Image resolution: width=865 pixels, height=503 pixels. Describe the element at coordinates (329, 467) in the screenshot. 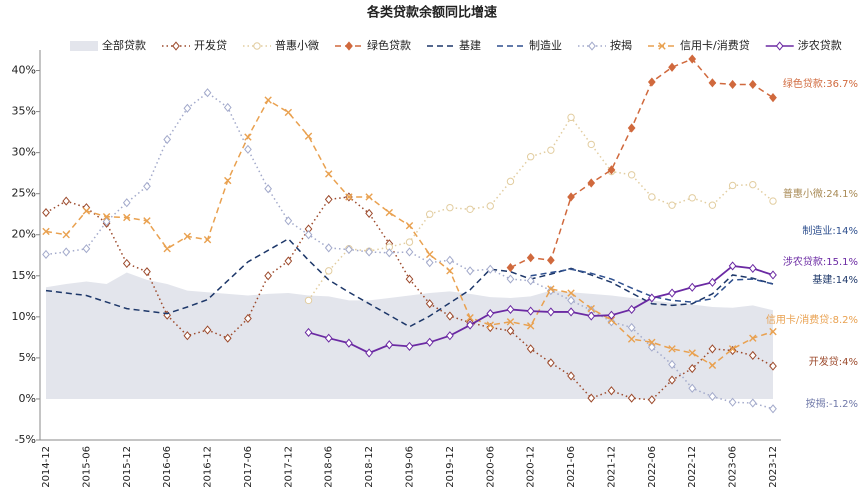

I see `x-tick-label: 2018-06` at that location.